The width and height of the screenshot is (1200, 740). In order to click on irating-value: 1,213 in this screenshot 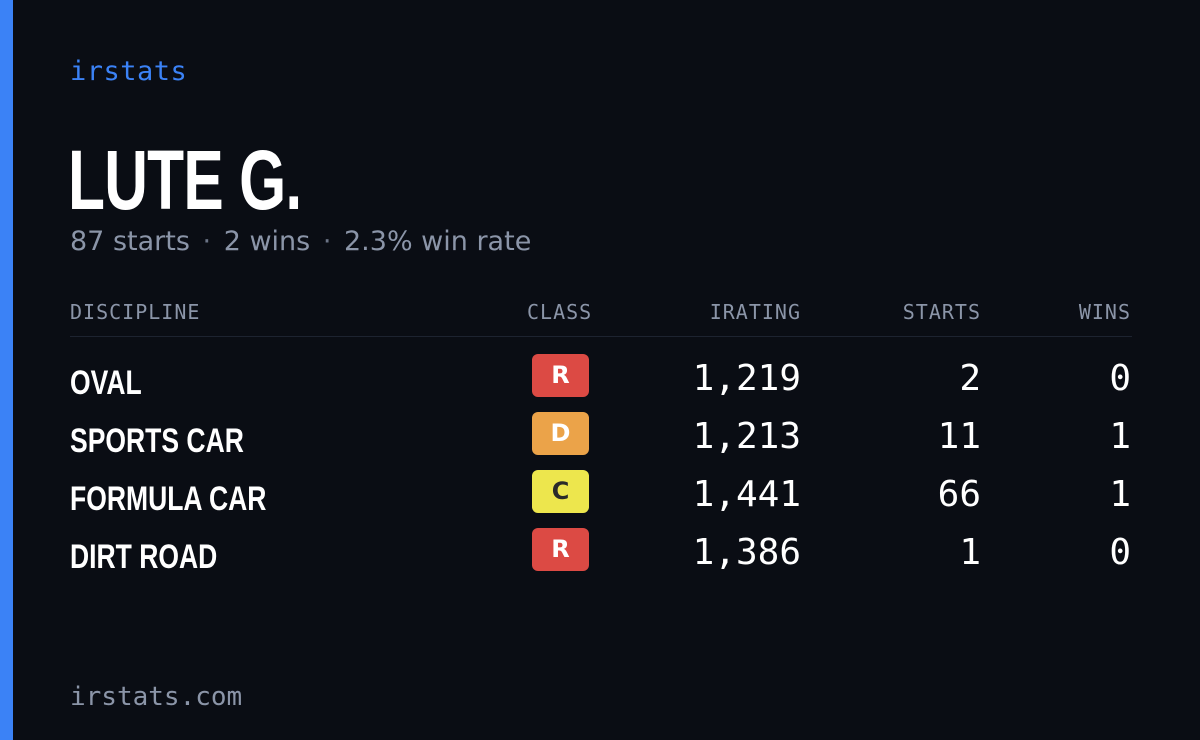, I will do `click(746, 436)`.